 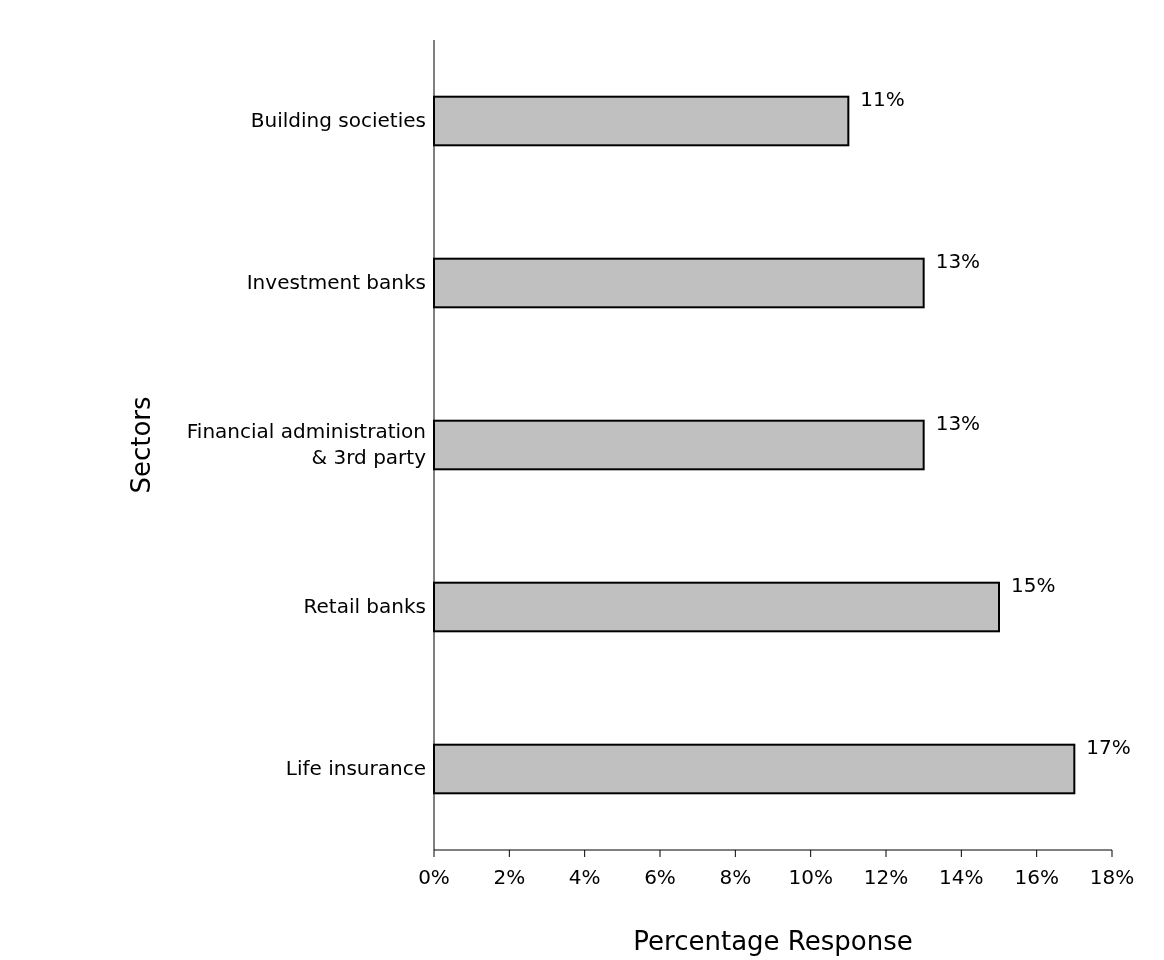 I want to click on x-tick-label: 8%, so click(x=735, y=877).